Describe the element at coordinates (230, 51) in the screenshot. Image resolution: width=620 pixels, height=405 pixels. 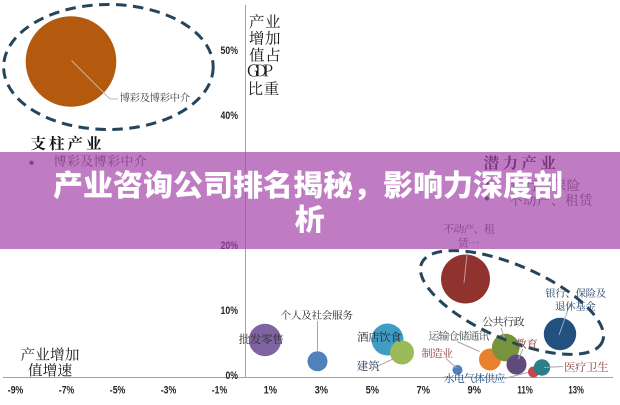
I see `svg-text: 50%` at that location.